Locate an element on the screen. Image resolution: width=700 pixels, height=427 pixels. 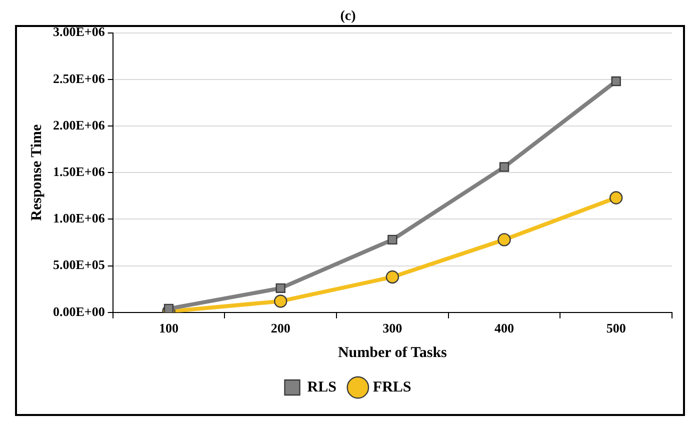
y-tick-label: 5.00E+05 is located at coordinates (79, 264).